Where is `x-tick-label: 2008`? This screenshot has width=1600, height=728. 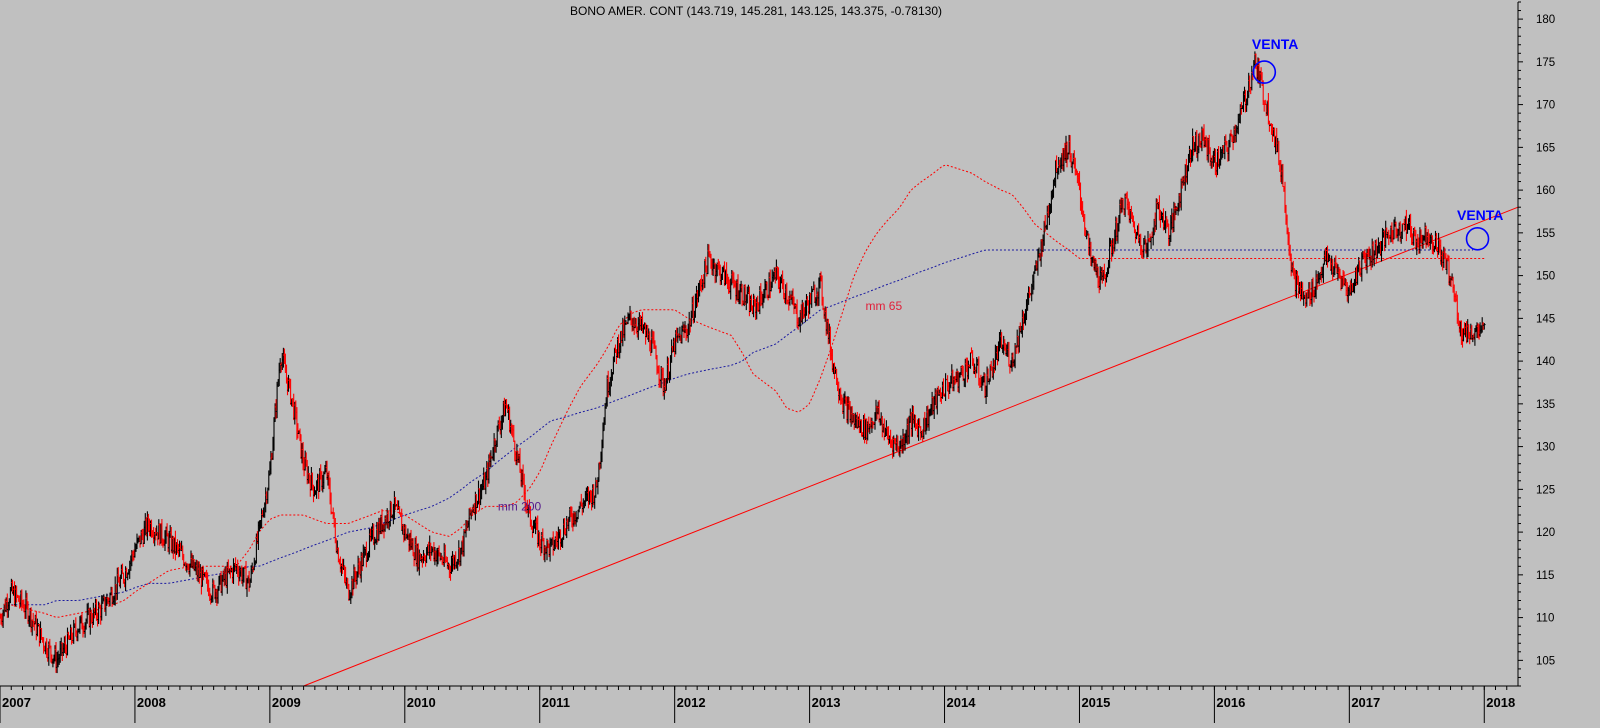 x-tick-label: 2008 is located at coordinates (151, 702).